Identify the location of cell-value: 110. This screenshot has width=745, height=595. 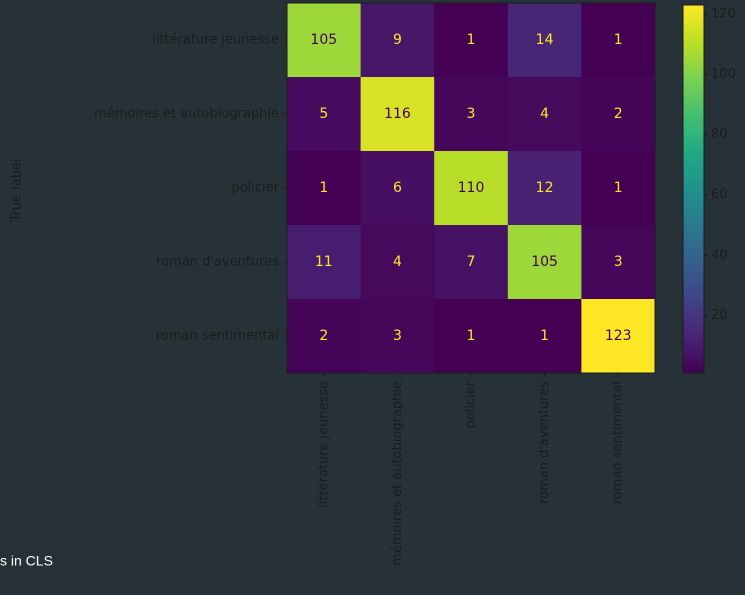
(471, 188).